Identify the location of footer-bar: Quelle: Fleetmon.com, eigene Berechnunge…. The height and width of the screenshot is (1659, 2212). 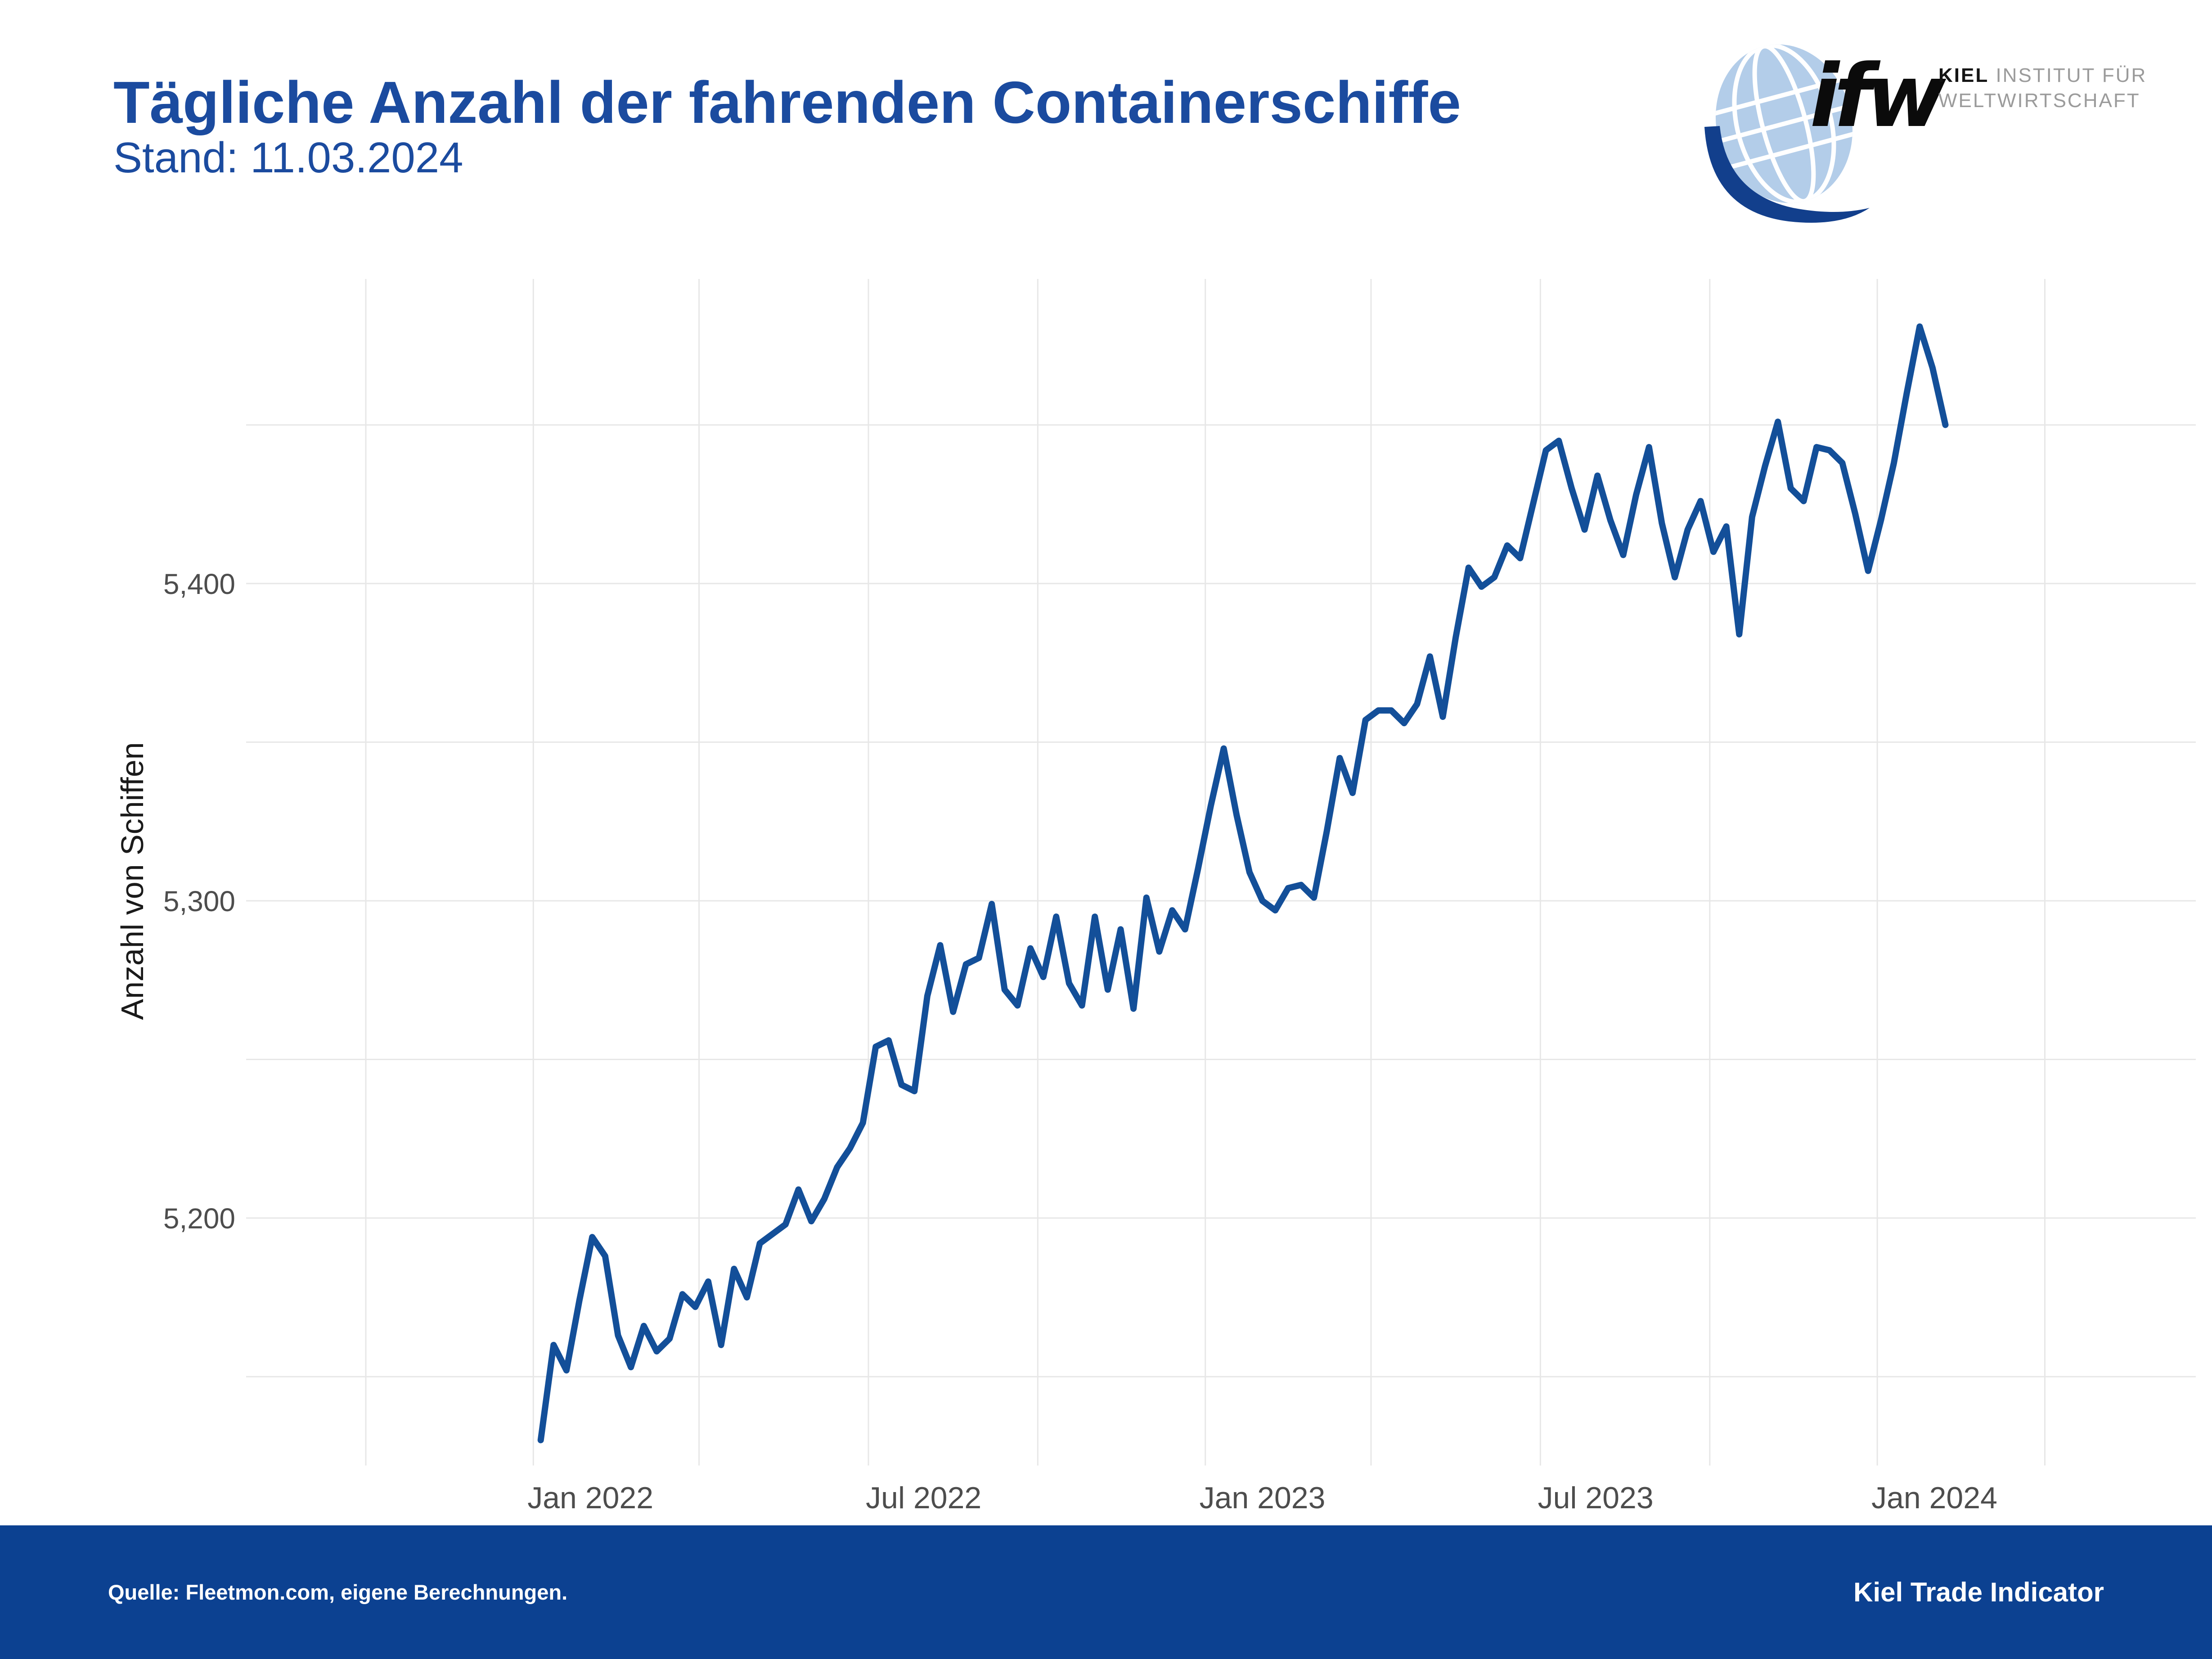
(1106, 1592).